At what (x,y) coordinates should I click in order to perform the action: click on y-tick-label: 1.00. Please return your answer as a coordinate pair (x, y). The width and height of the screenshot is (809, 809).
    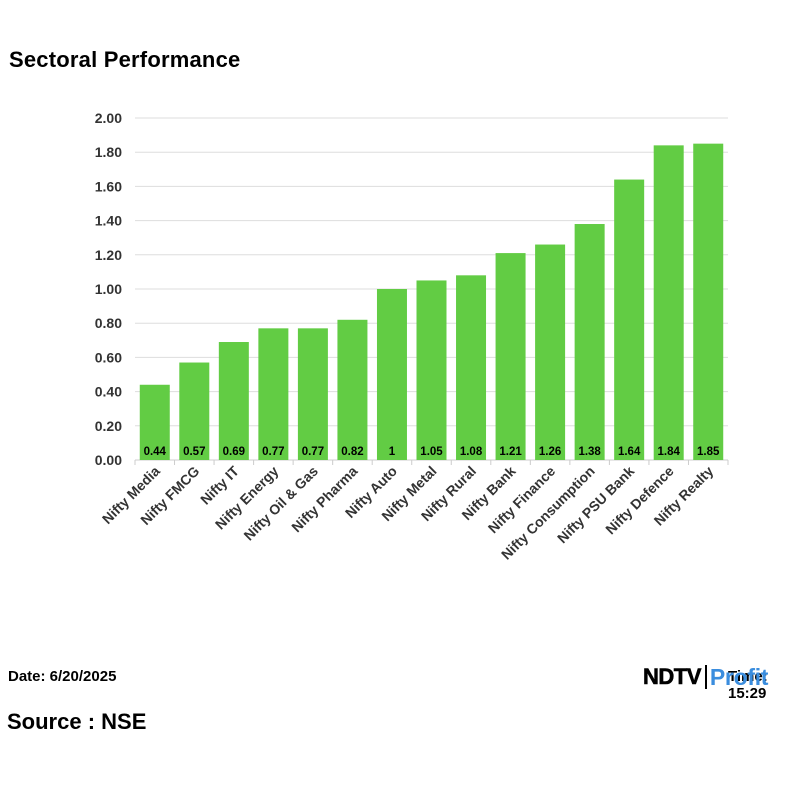
    Looking at the image, I should click on (108, 289).